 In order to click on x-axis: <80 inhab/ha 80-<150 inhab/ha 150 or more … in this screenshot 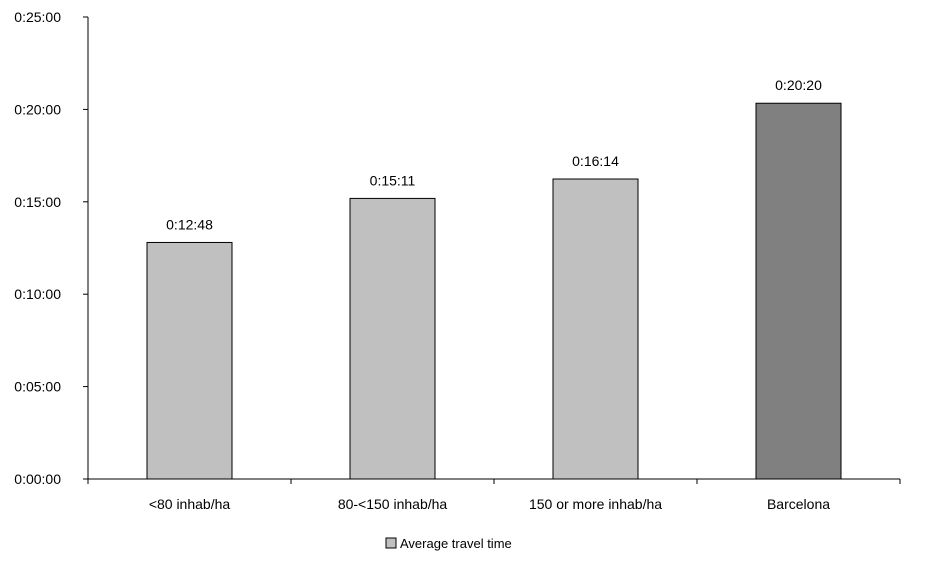, I will do `click(494, 495)`.